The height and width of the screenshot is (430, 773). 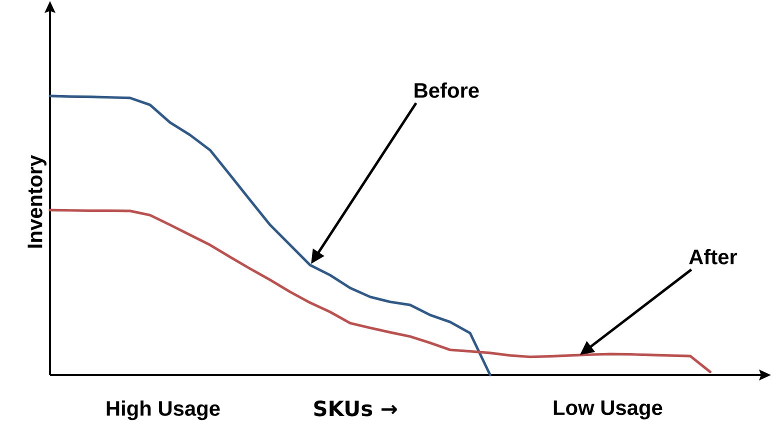 What do you see at coordinates (163, 410) in the screenshot?
I see `text: High Usage` at bounding box center [163, 410].